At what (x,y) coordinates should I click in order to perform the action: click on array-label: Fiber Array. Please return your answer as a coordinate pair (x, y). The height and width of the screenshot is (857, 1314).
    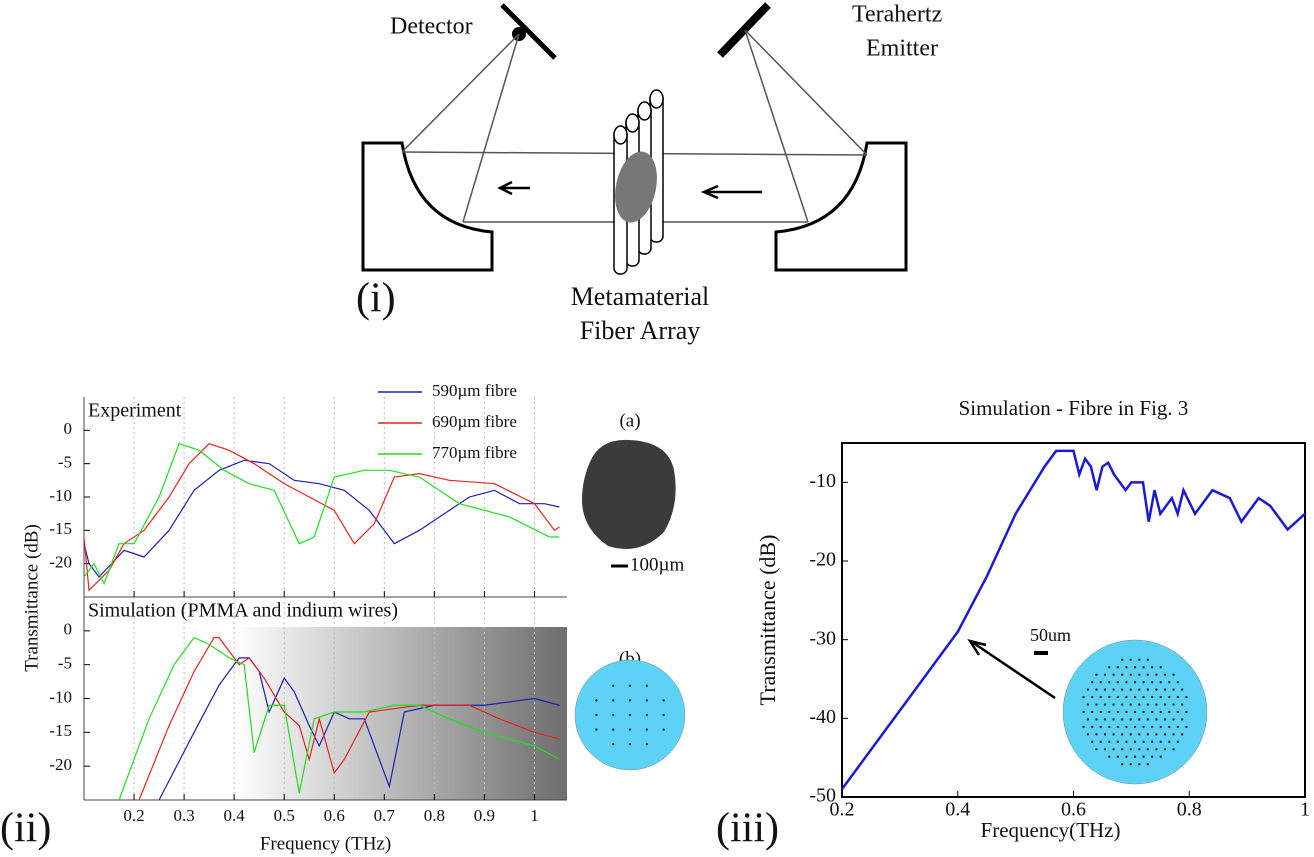
    Looking at the image, I should click on (640, 330).